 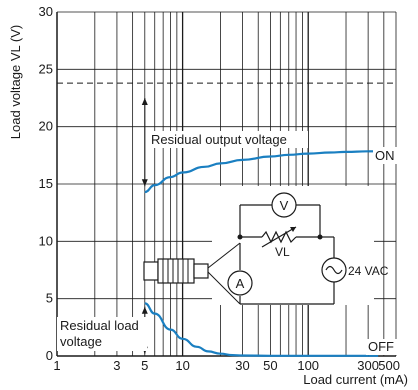 I want to click on y-tick-label: 20, so click(x=46, y=126).